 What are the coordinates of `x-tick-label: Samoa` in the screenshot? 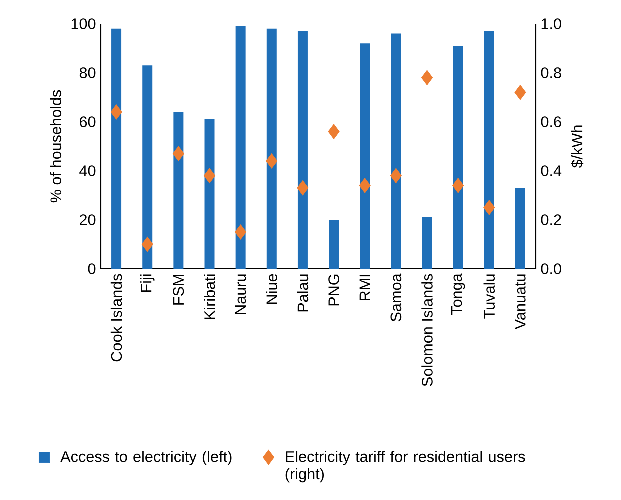 It's located at (396, 298).